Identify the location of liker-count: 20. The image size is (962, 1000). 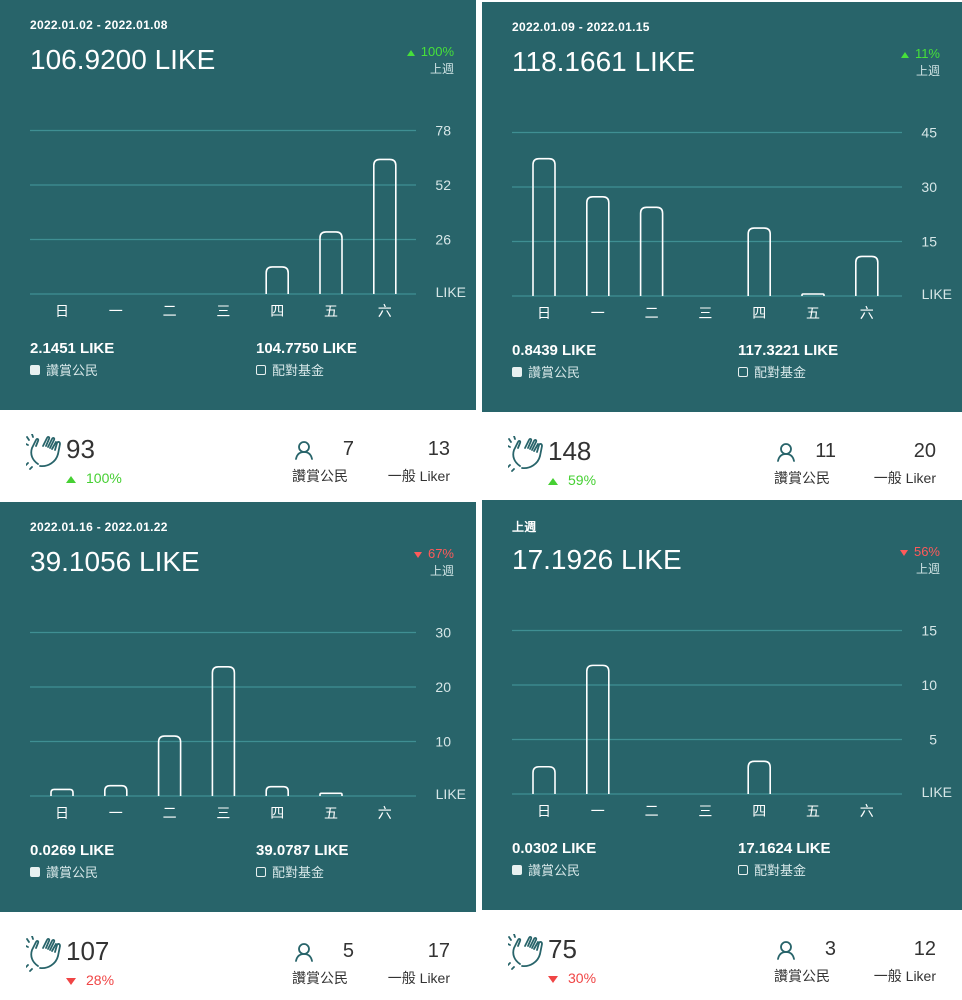
(924, 451).